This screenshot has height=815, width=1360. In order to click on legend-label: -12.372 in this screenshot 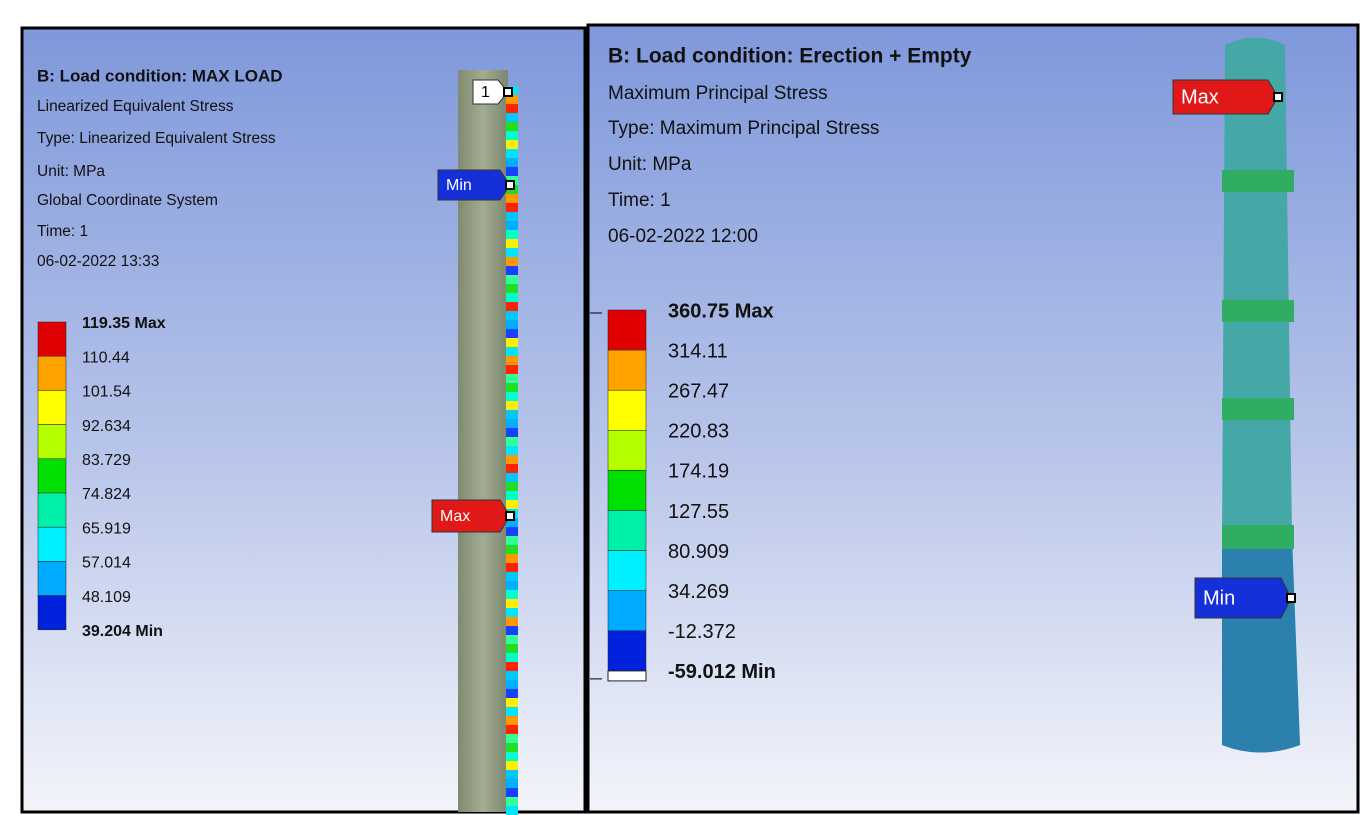, I will do `click(702, 632)`.